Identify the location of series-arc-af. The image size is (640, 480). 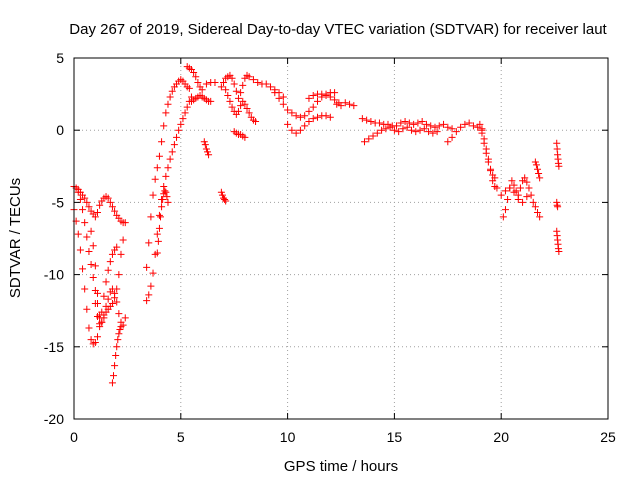
(558, 241).